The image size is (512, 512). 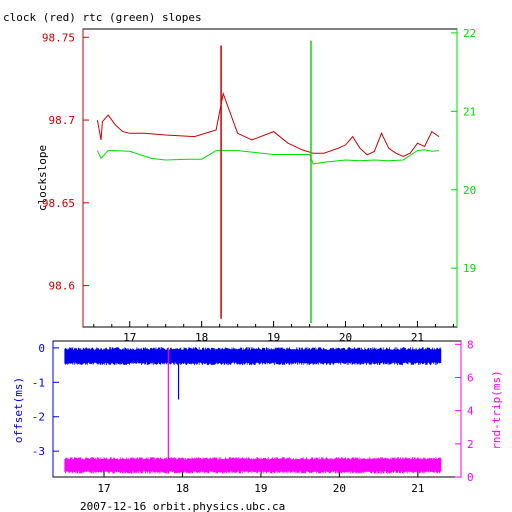 What do you see at coordinates (268, 124) in the screenshot?
I see `top-series-clock` at bounding box center [268, 124].